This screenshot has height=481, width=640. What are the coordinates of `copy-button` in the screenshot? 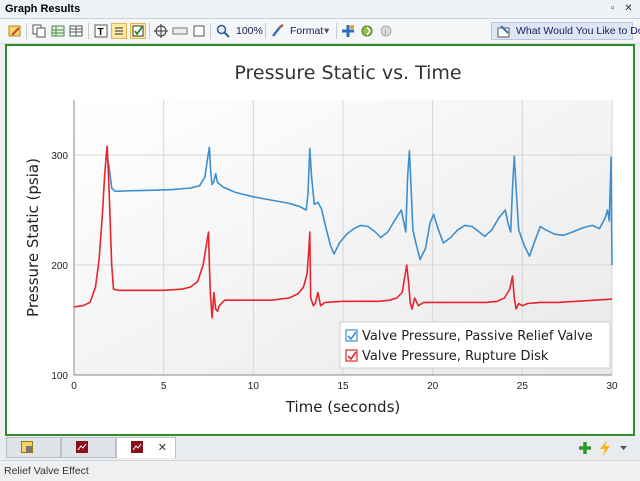 It's located at (39, 31).